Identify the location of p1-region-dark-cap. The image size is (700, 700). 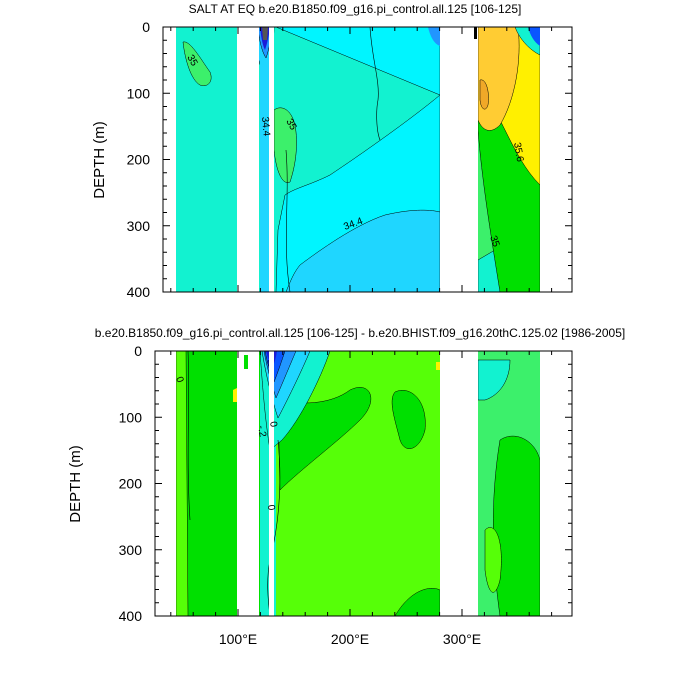
(265, 33).